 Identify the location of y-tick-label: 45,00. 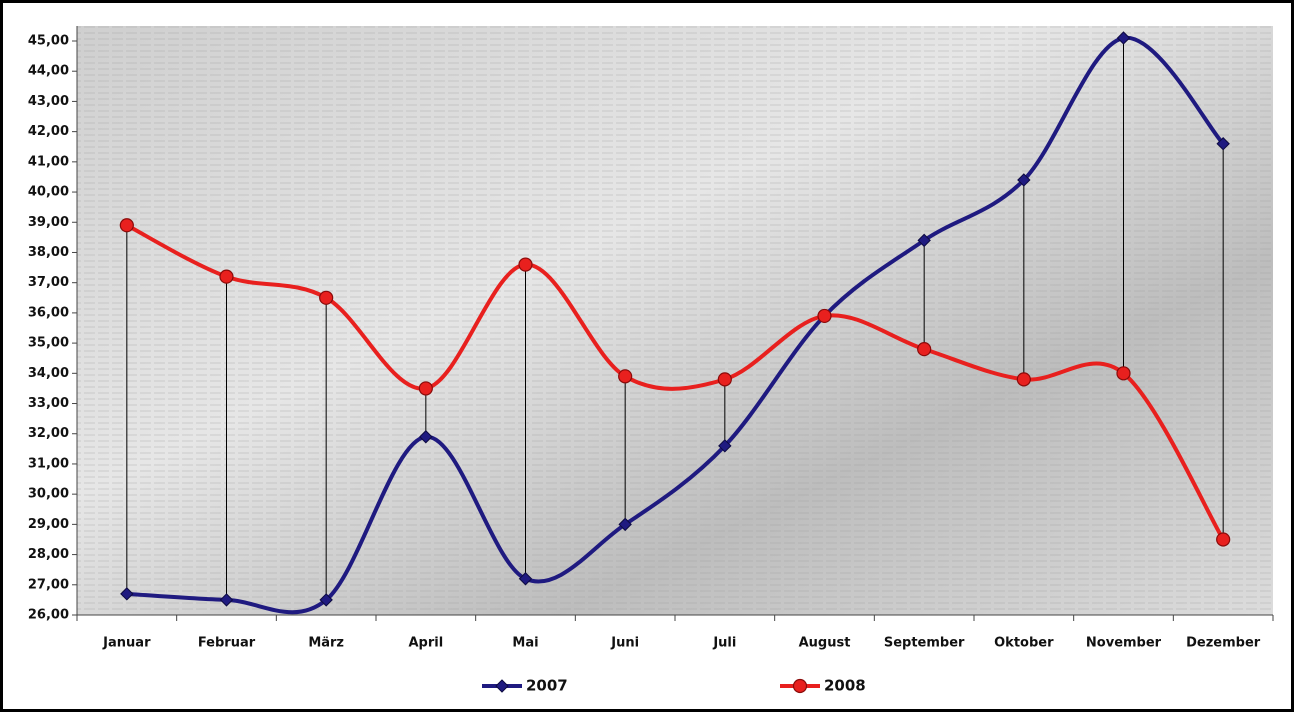
(48, 41).